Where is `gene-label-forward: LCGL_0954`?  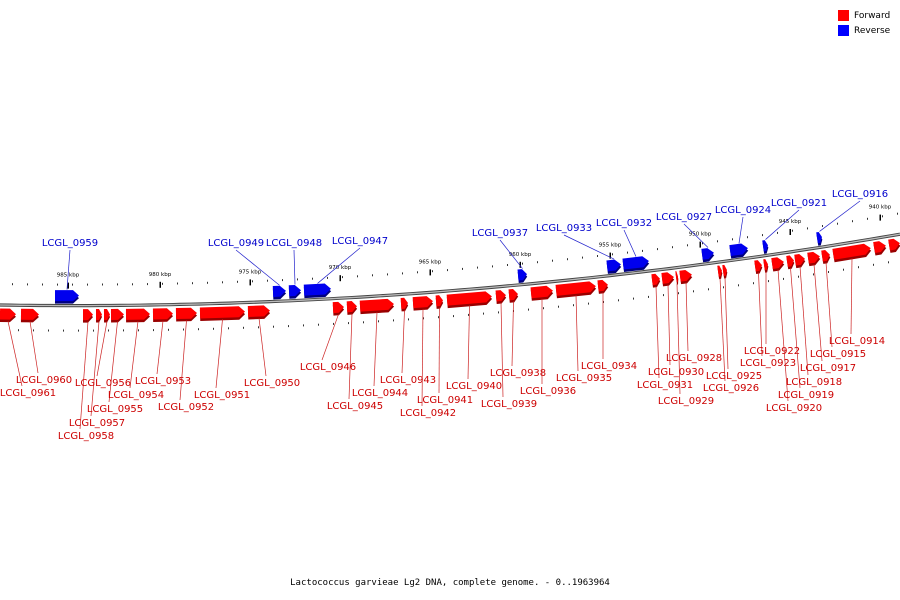
gene-label-forward: LCGL_0954 is located at coordinates (136, 395).